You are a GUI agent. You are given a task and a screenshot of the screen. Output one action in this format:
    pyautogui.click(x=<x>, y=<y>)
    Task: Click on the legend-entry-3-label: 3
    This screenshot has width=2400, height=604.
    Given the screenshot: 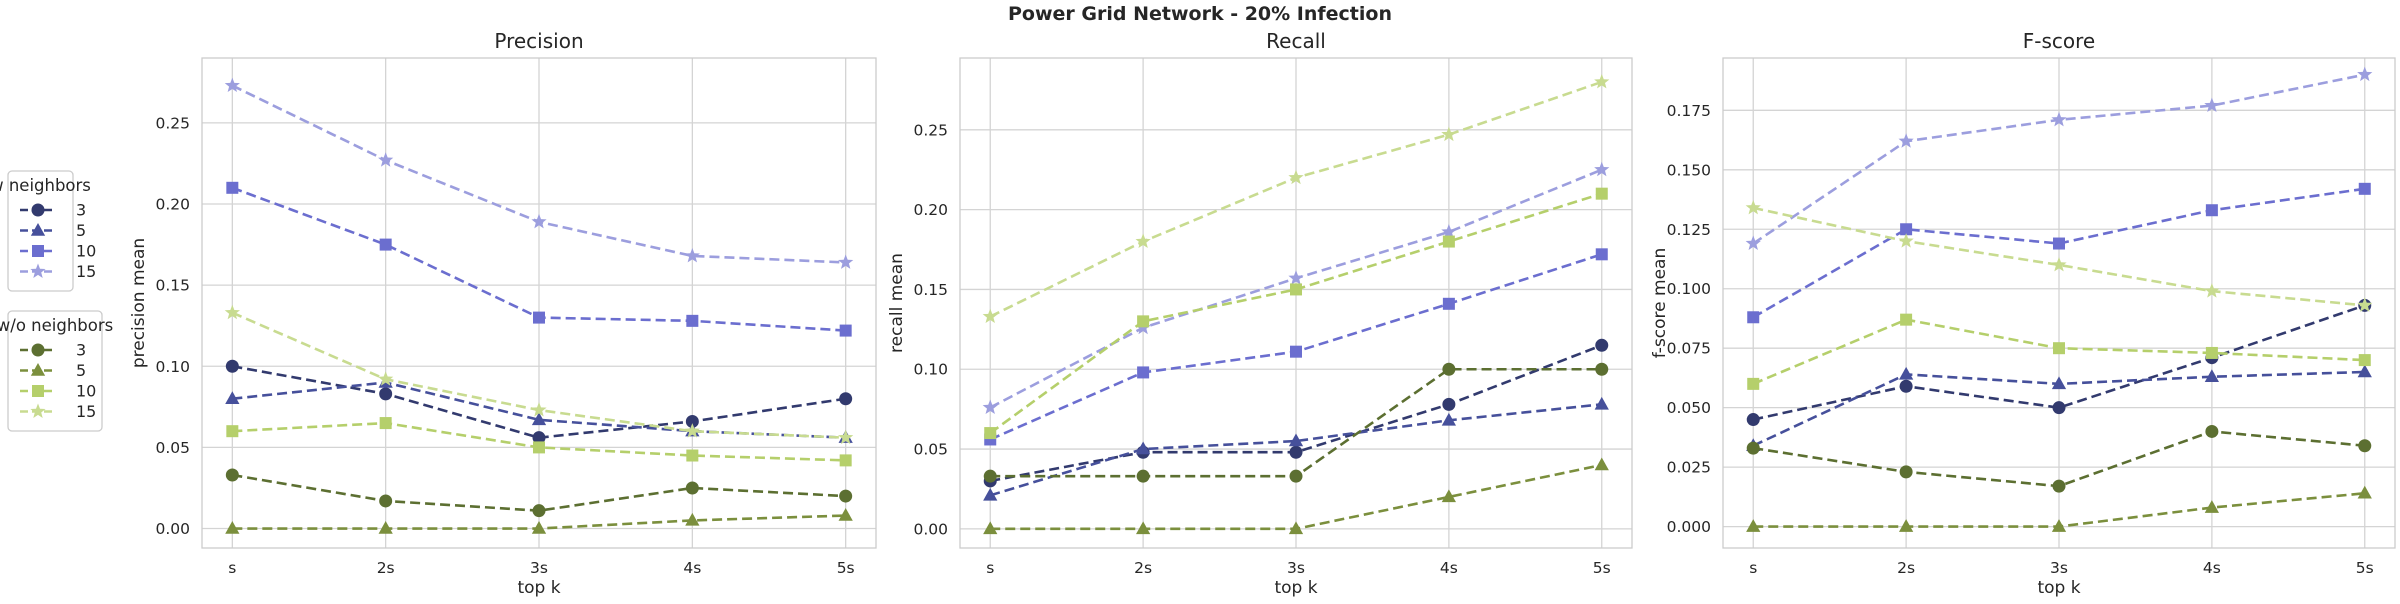 What is the action you would take?
    pyautogui.click(x=81, y=210)
    